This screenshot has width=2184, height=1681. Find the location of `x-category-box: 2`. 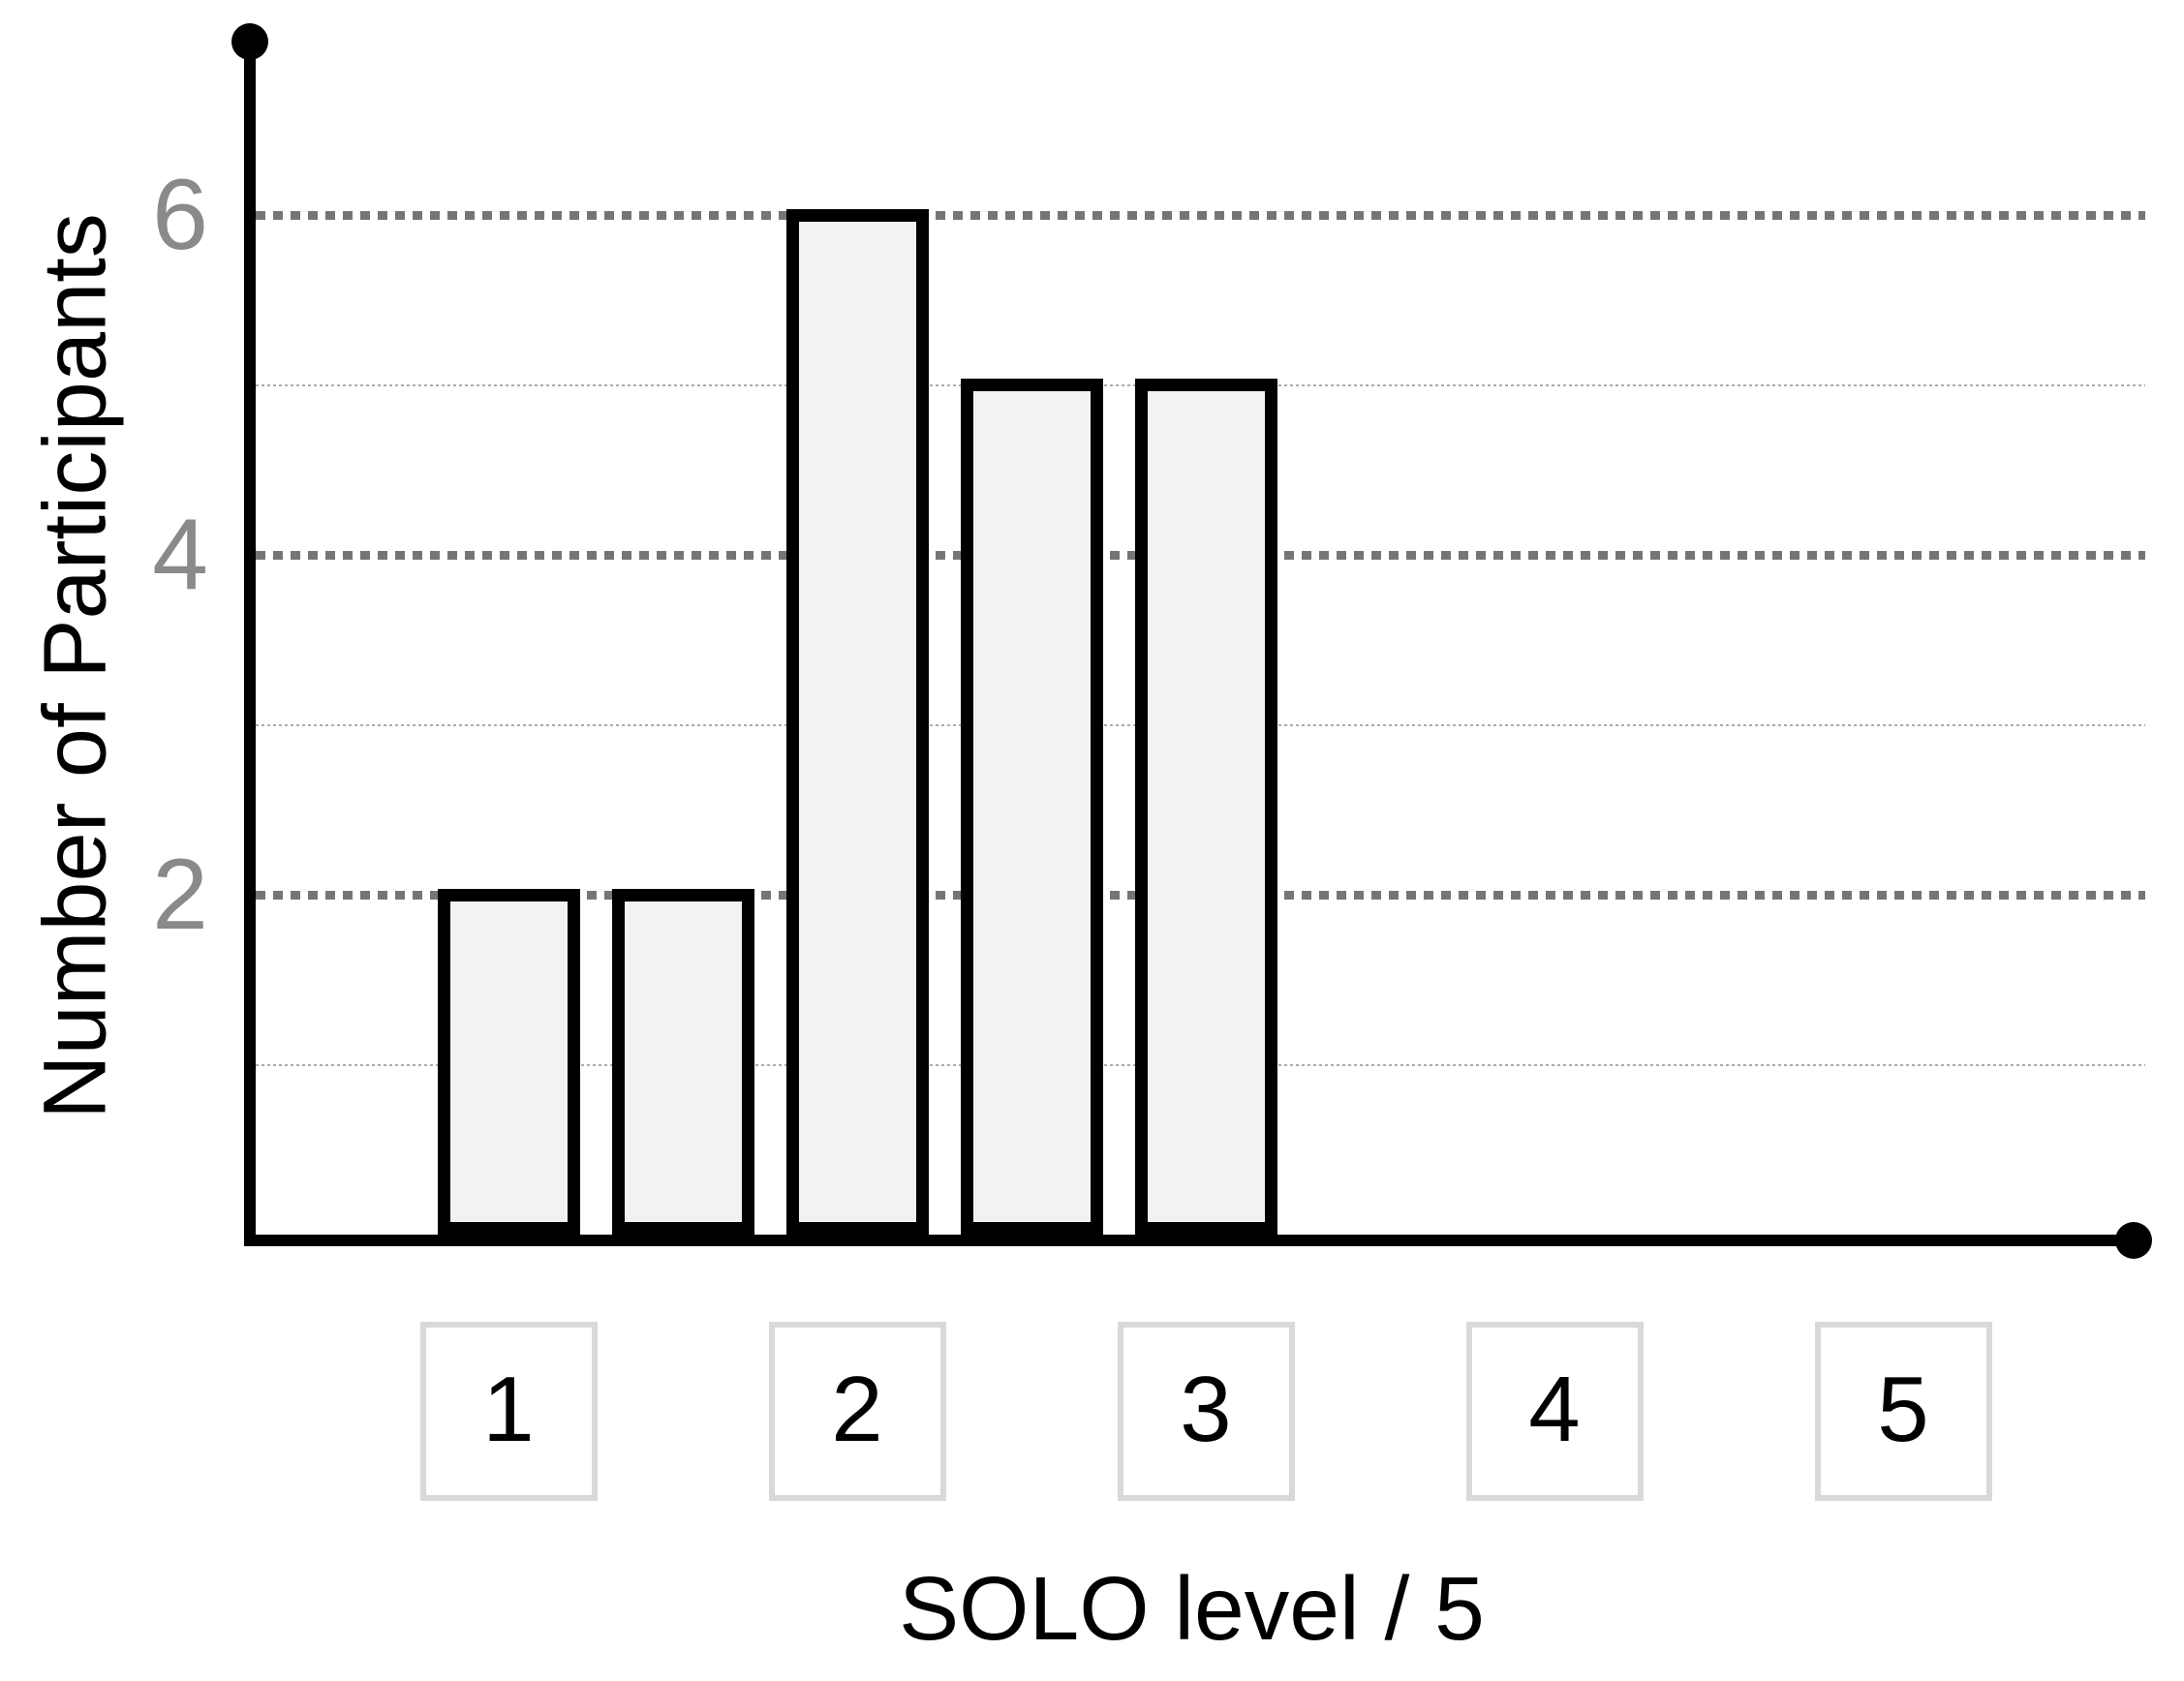

x-category-box: 2 is located at coordinates (857, 1412).